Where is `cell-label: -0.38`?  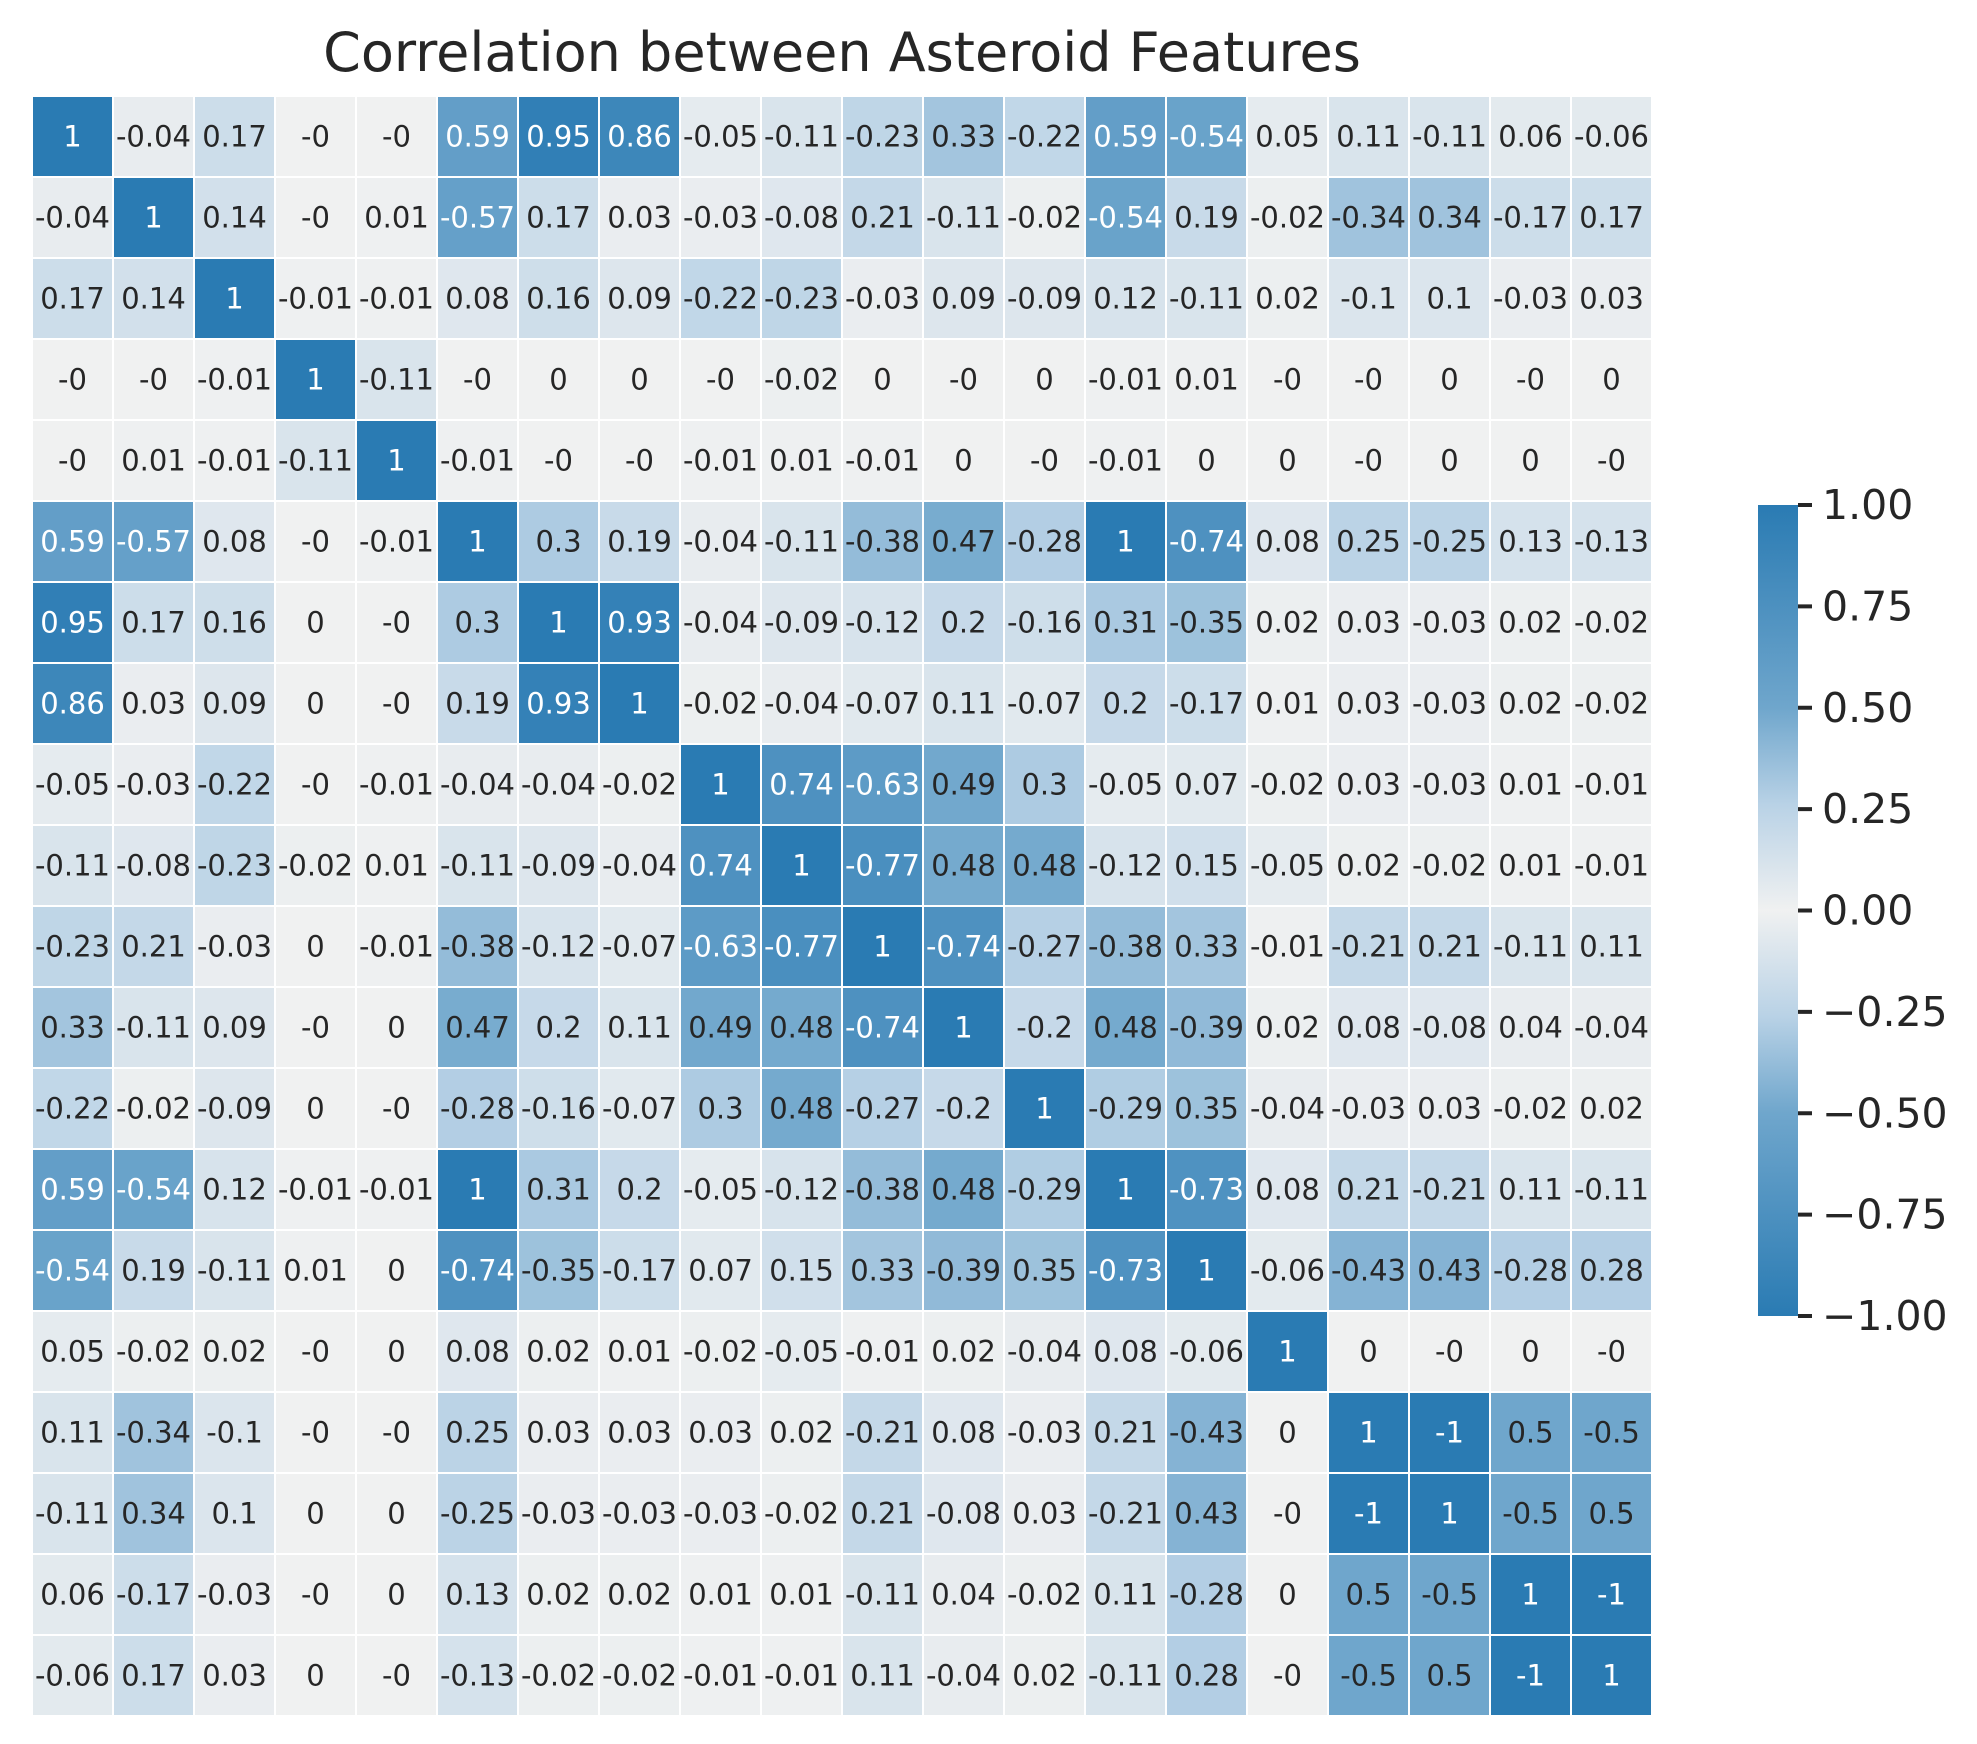 cell-label: -0.38 is located at coordinates (1125, 947).